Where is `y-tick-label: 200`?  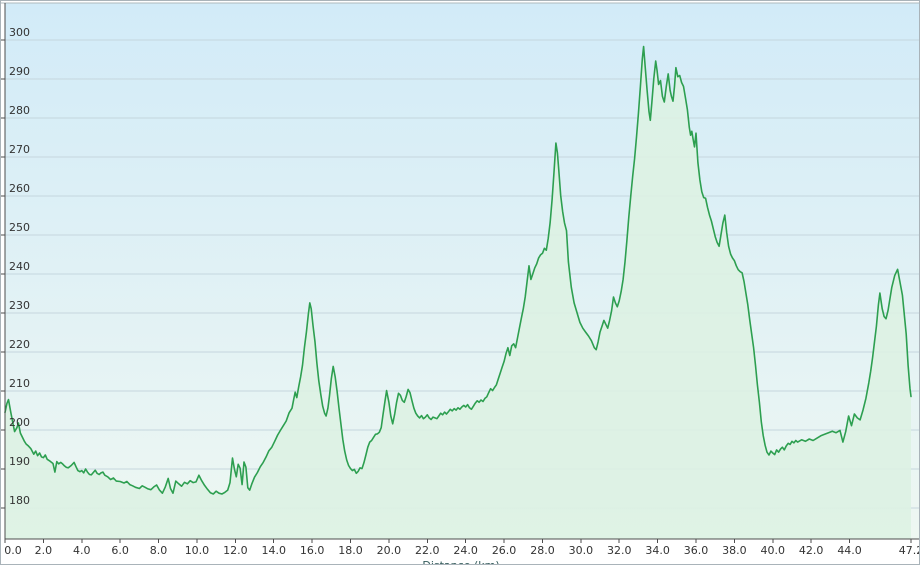
y-tick-label: 200 is located at coordinates (19, 422).